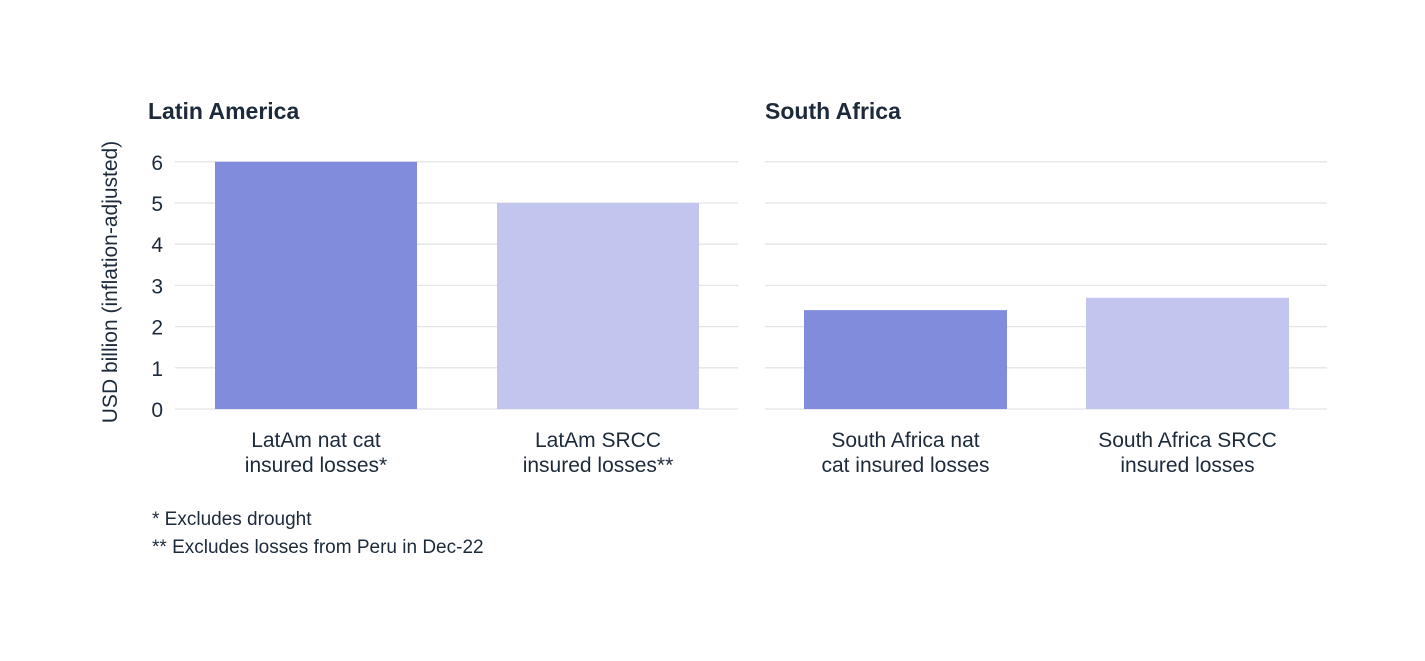  Describe the element at coordinates (157, 328) in the screenshot. I see `y-tick-label: 2` at that location.